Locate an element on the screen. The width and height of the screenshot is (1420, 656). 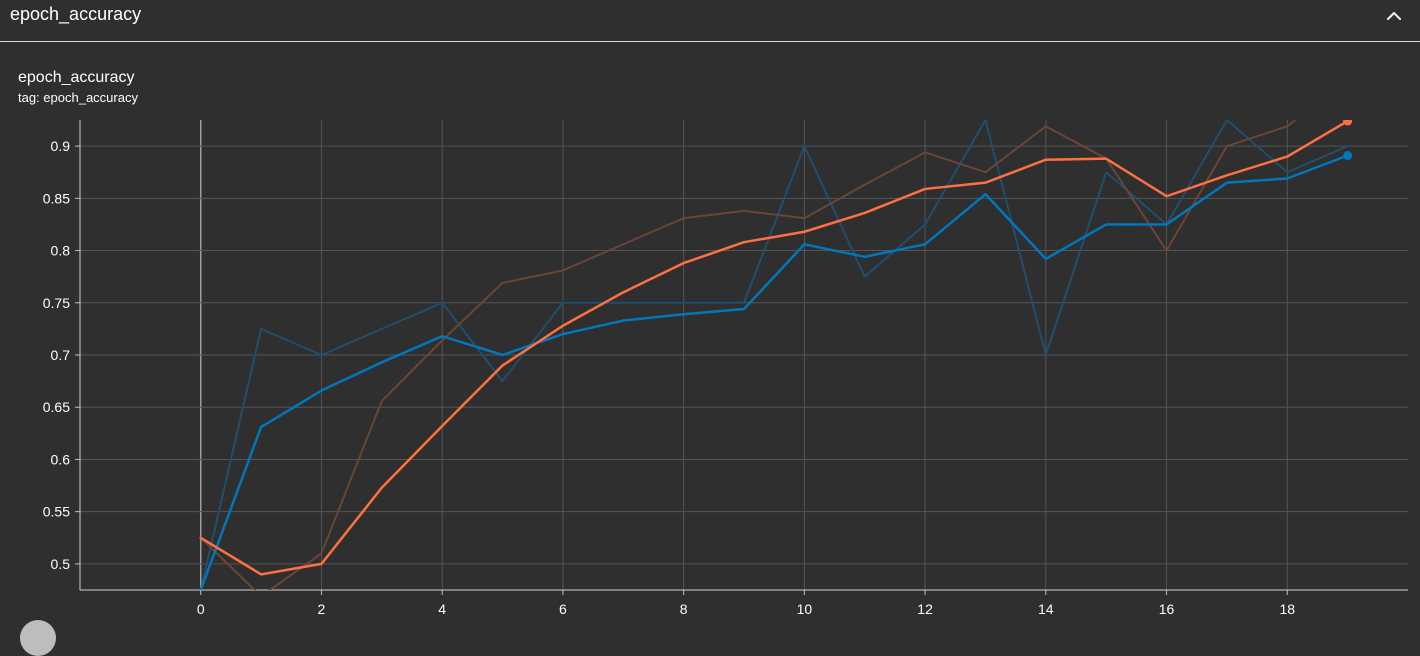
x-tick-label: 8 is located at coordinates (684, 609).